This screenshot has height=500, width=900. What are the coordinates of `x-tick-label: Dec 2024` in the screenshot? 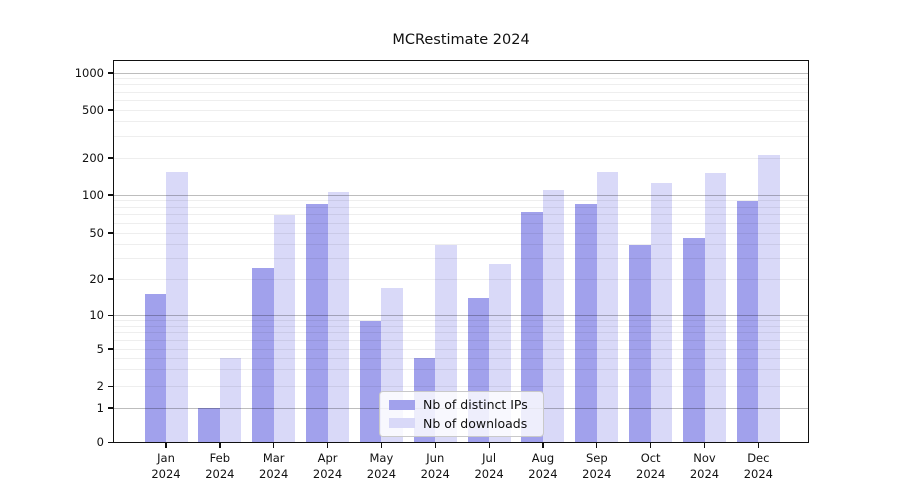 It's located at (758, 466).